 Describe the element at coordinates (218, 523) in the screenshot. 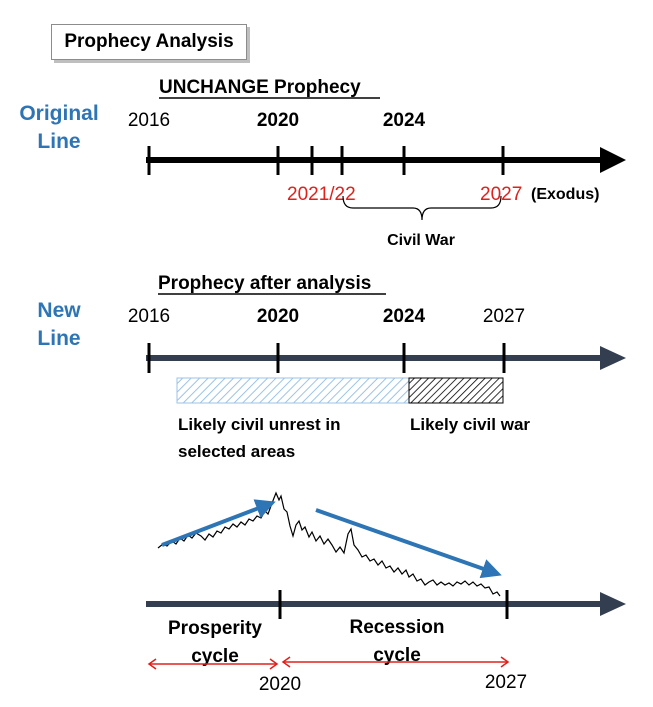

I see `upward-trend-arrow` at that location.